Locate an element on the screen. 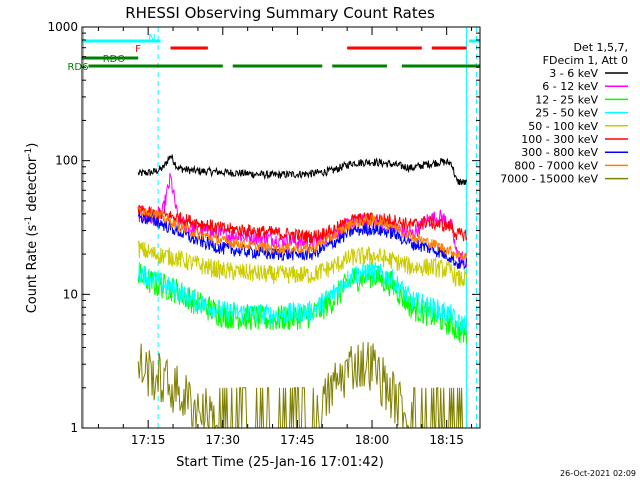  y-tick-label-2: 10 is located at coordinates (70, 294).